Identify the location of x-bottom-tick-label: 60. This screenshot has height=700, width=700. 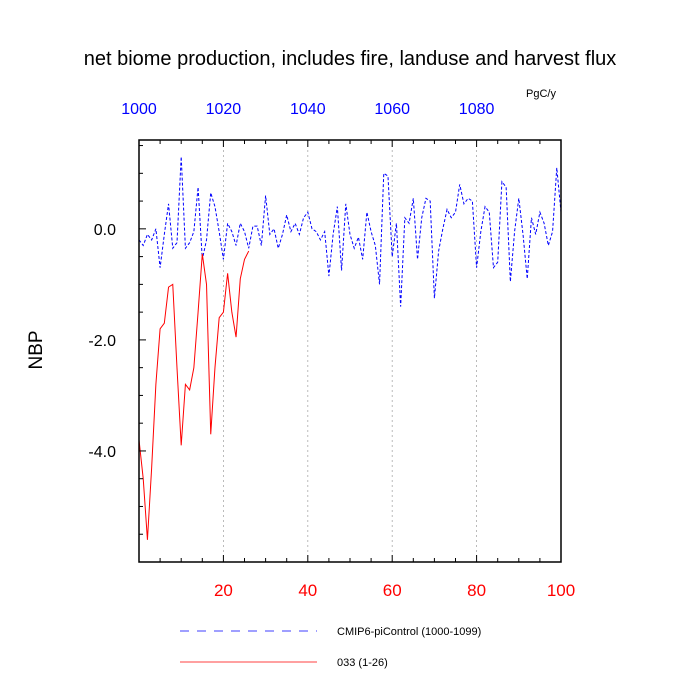
(392, 590).